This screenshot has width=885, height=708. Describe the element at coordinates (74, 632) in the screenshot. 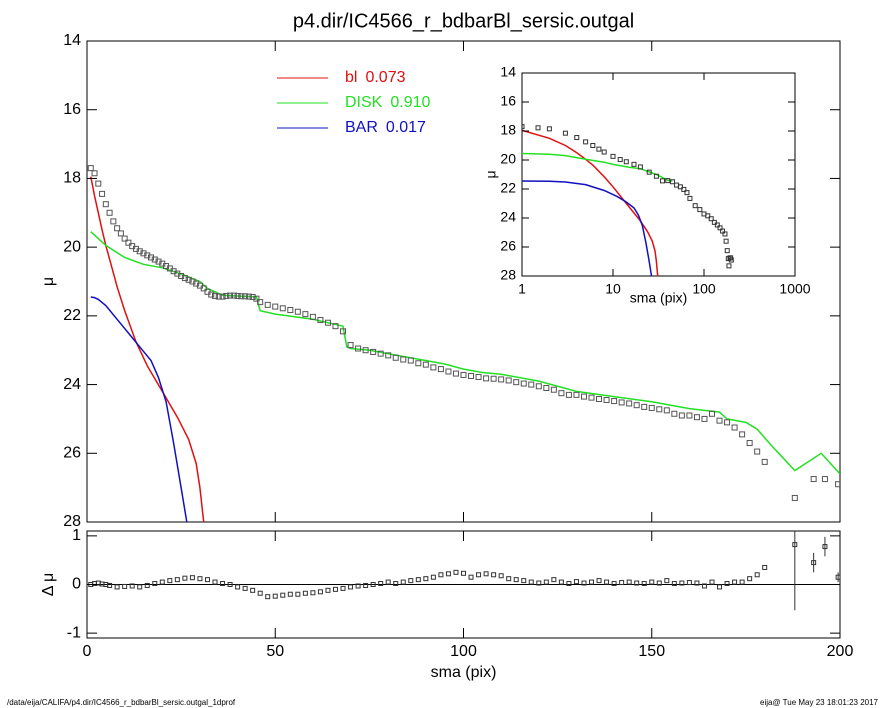

I see `y-tick-label: -1` at that location.